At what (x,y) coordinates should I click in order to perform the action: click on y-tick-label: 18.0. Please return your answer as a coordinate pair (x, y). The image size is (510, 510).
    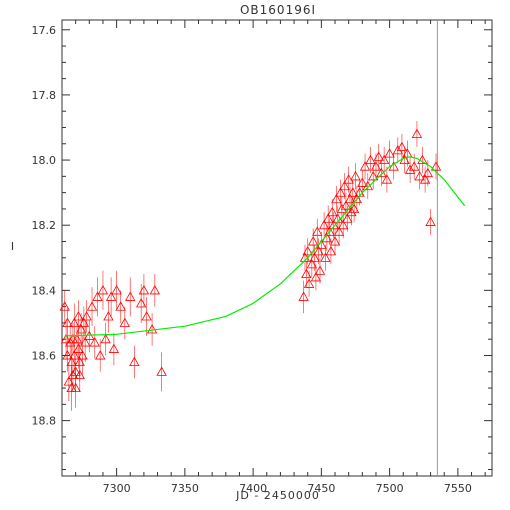
    Looking at the image, I should click on (44, 160).